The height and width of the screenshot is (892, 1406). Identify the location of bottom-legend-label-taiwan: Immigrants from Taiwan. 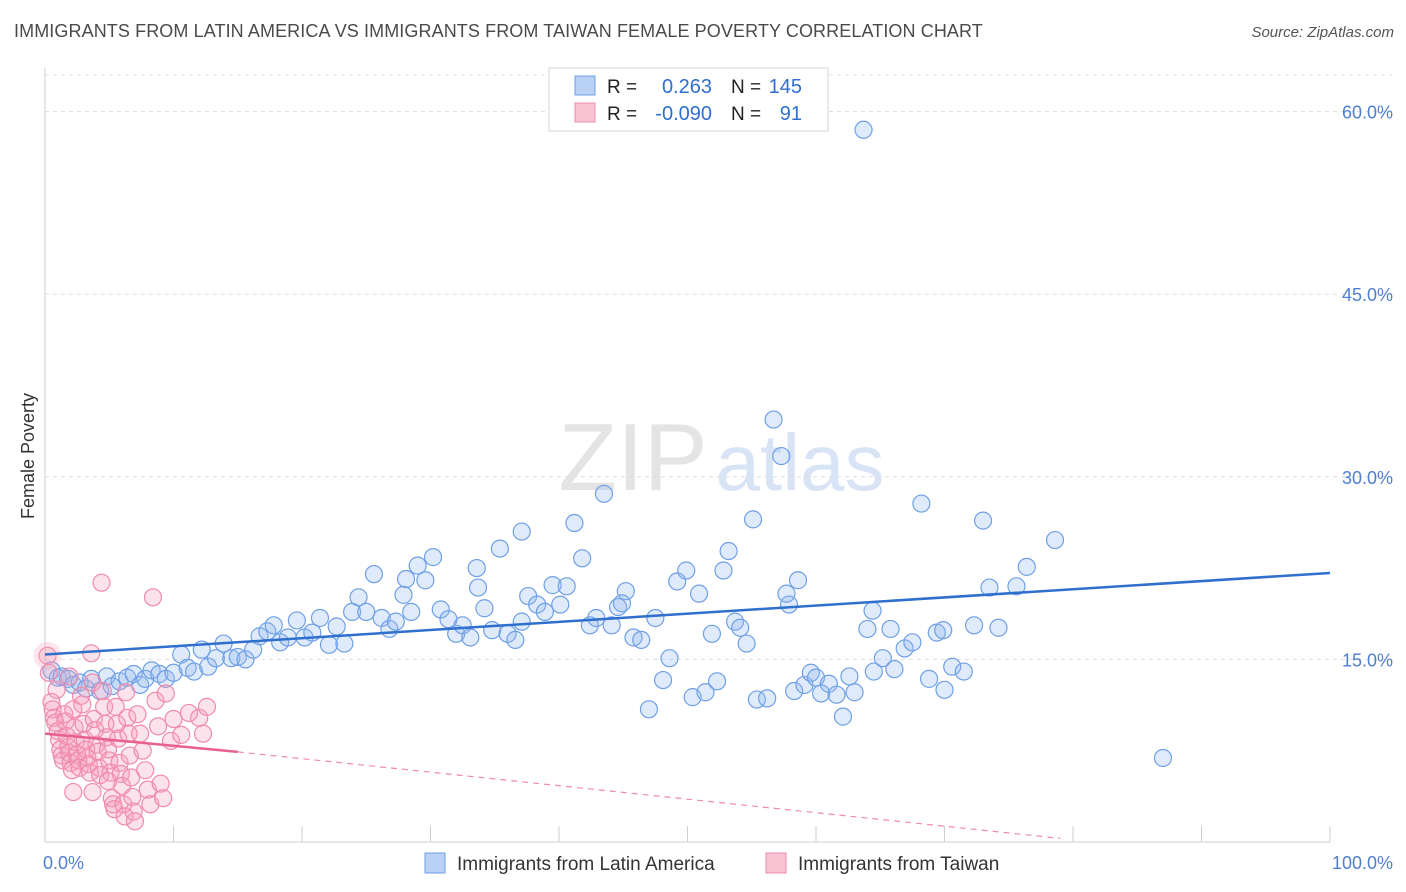
(898, 864).